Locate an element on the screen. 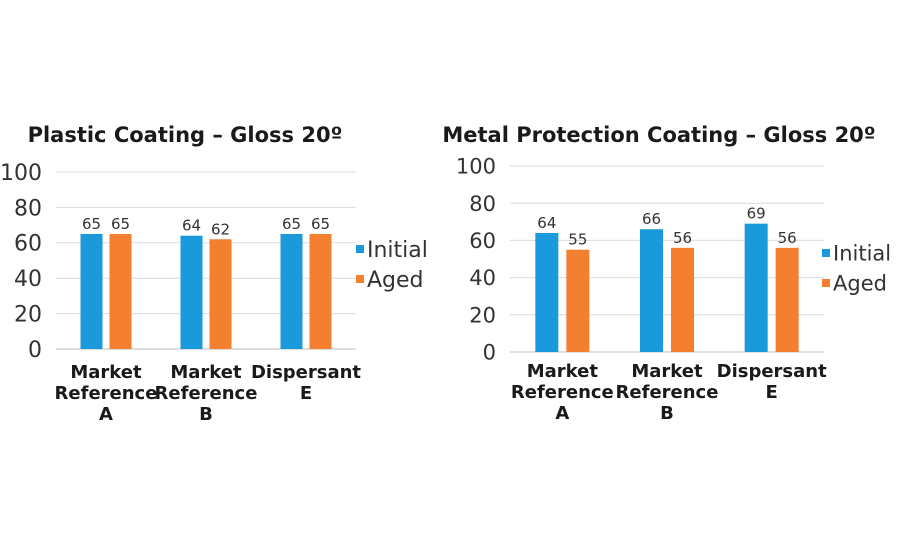 Image resolution: width=900 pixels, height=550 pixels. data-label: 62 is located at coordinates (220, 229).